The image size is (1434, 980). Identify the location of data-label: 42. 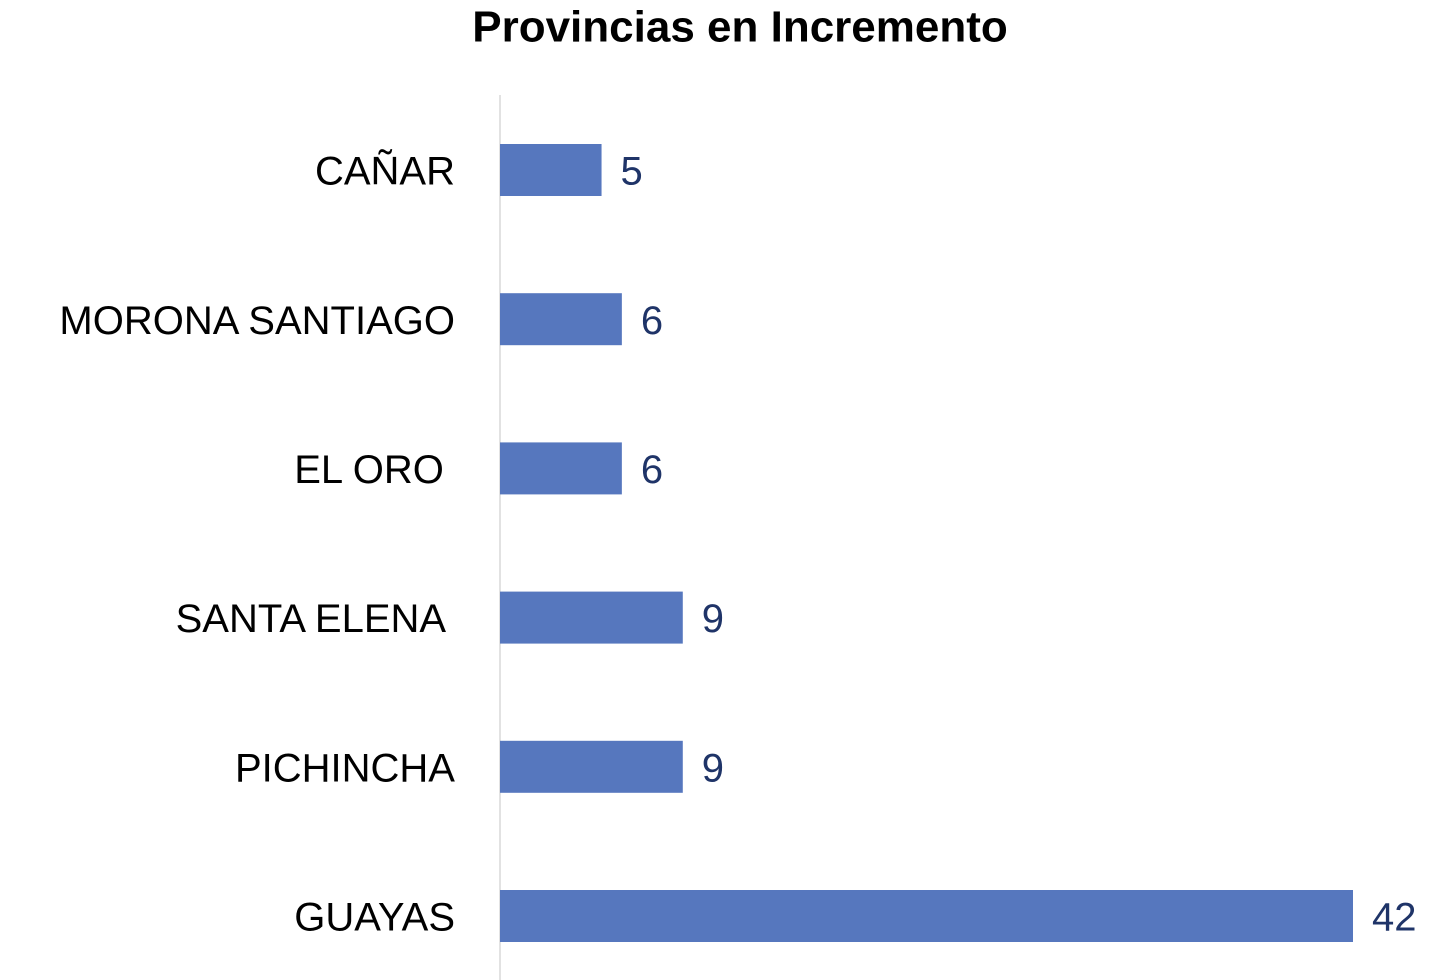
(1394, 918).